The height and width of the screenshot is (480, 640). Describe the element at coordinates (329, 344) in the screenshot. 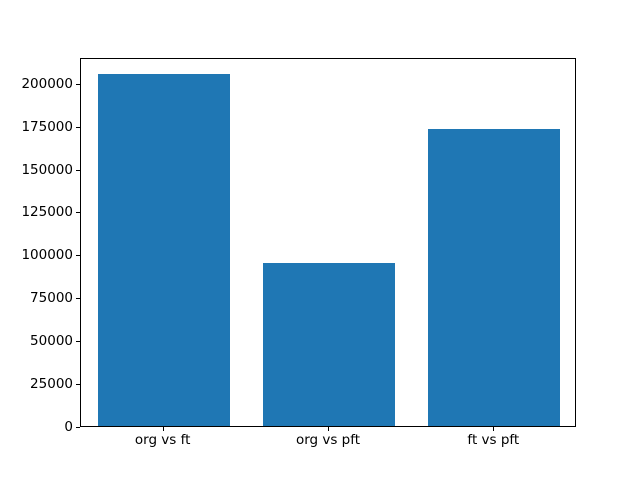

I see `bar-org-vs-pft` at that location.